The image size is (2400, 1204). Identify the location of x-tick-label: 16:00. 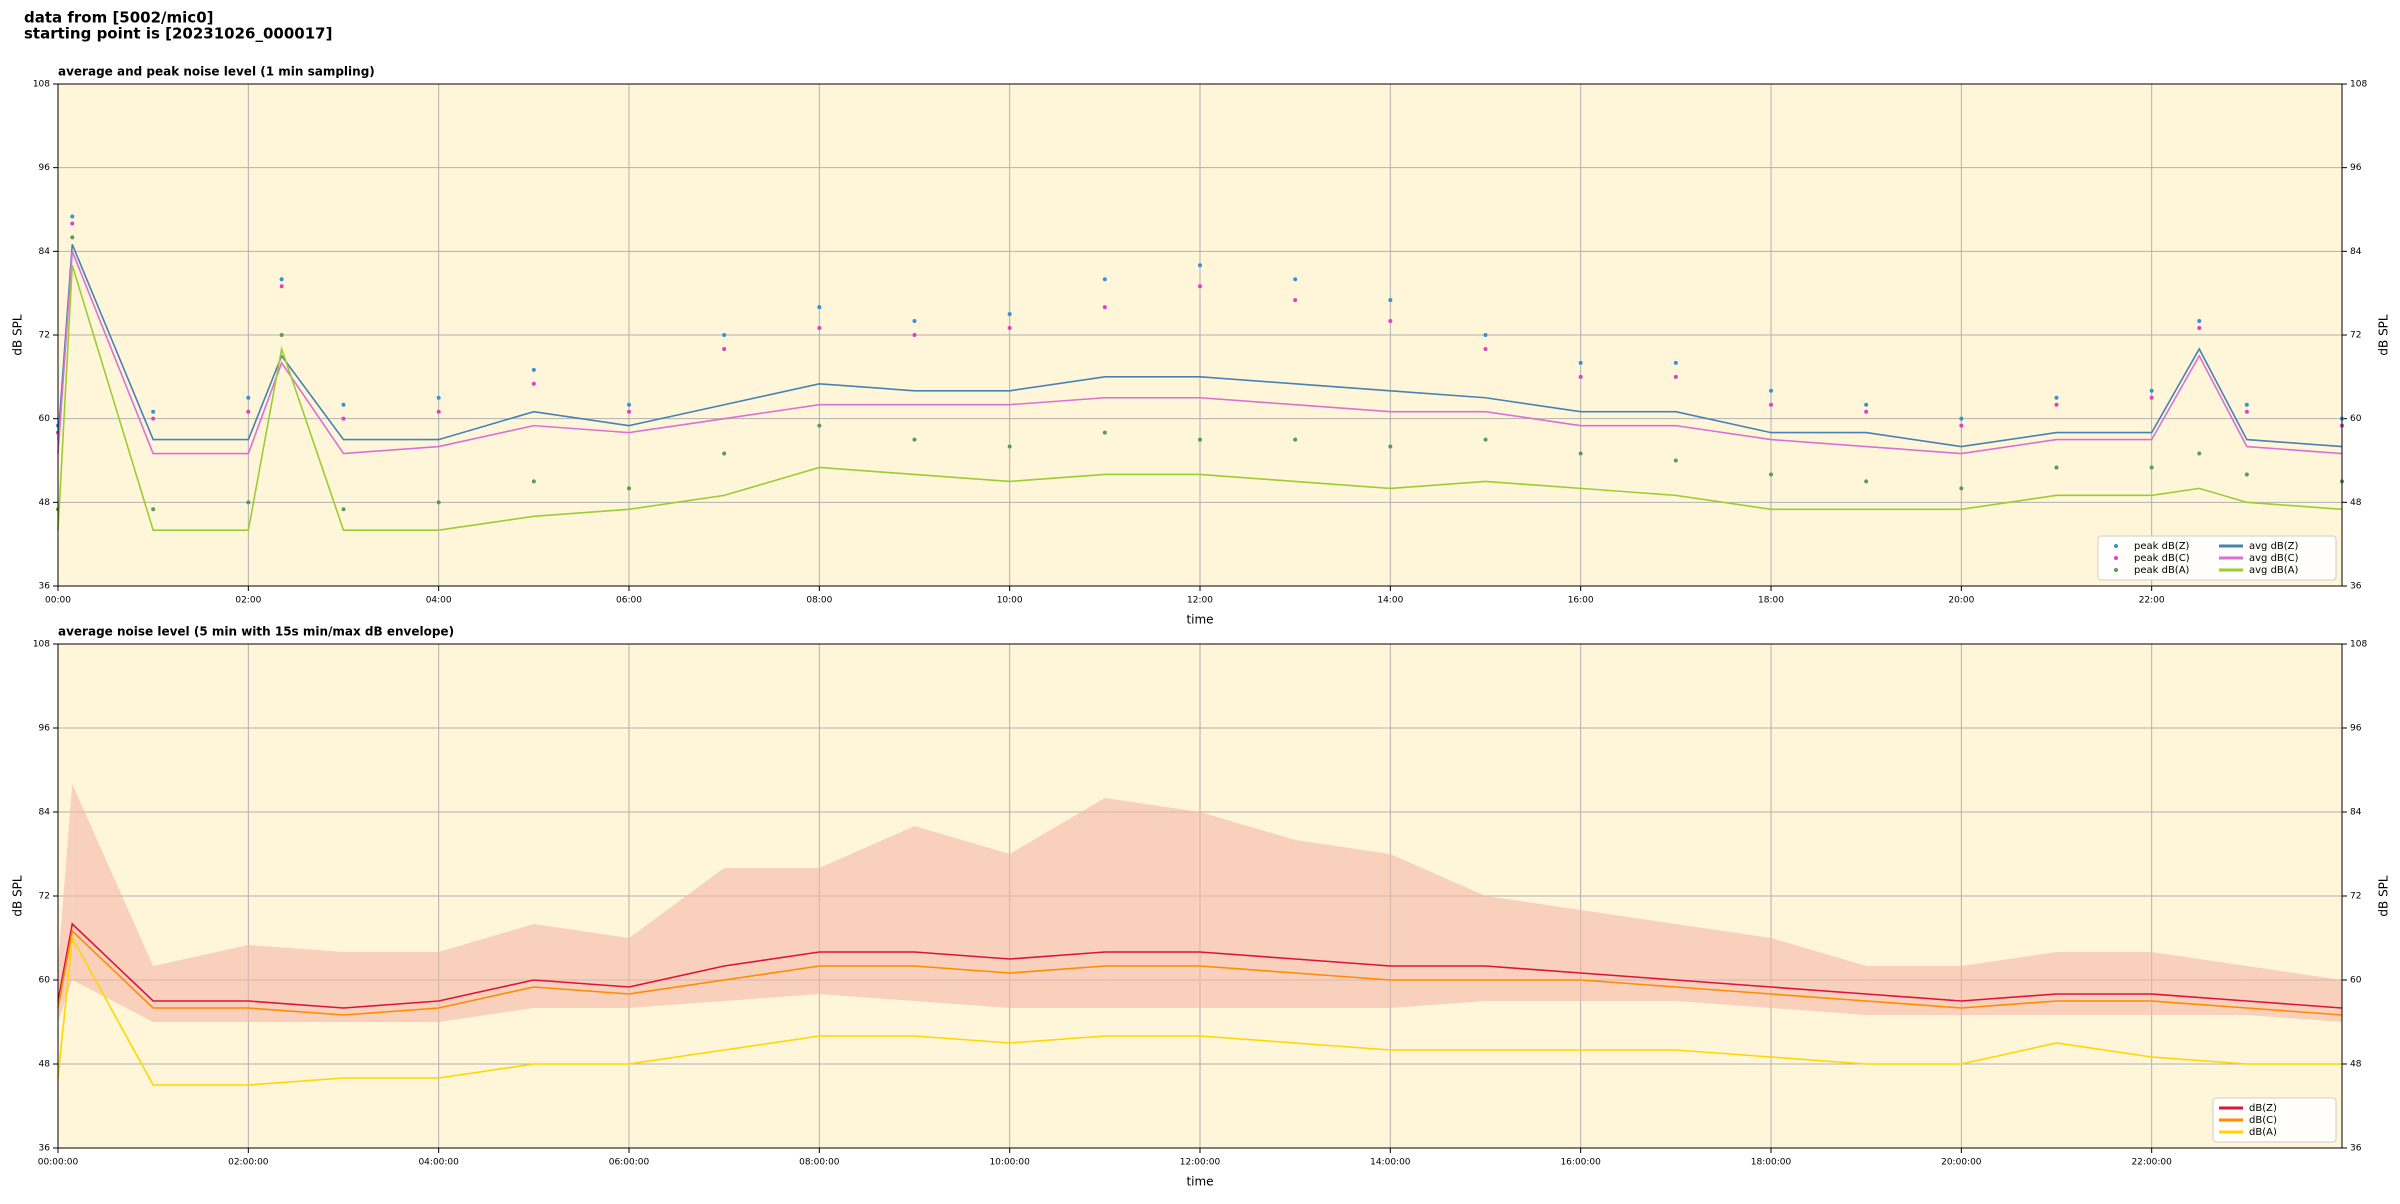
(1581, 601).